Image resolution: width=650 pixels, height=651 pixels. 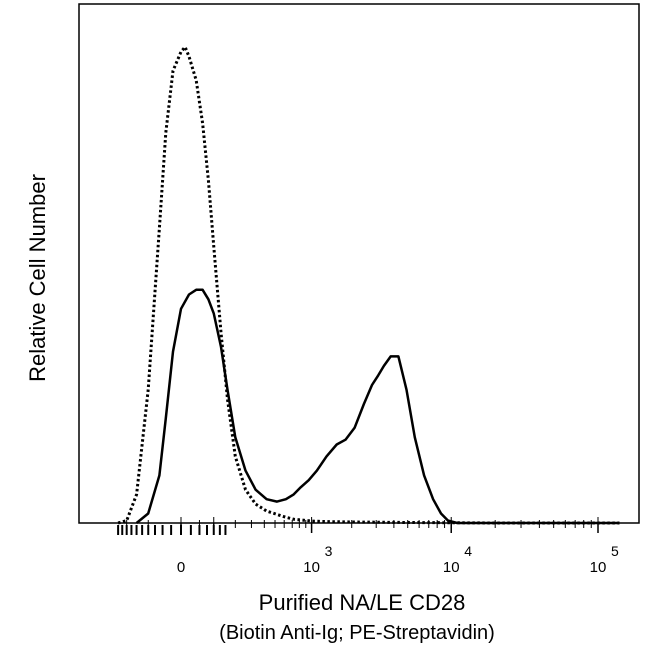 What do you see at coordinates (329, 551) in the screenshot?
I see `x-tick-label-exponent: 3` at bounding box center [329, 551].